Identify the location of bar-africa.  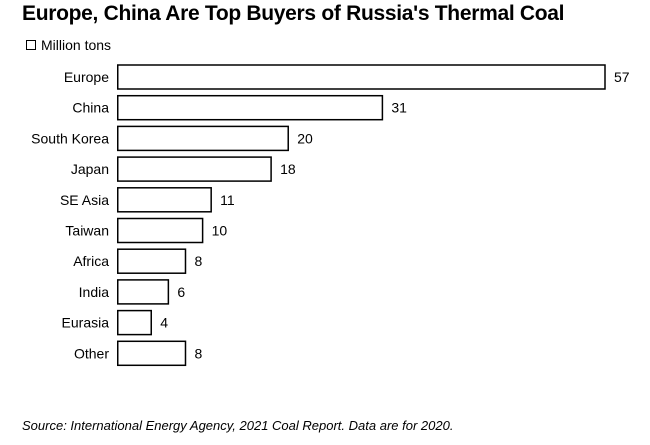
(152, 261).